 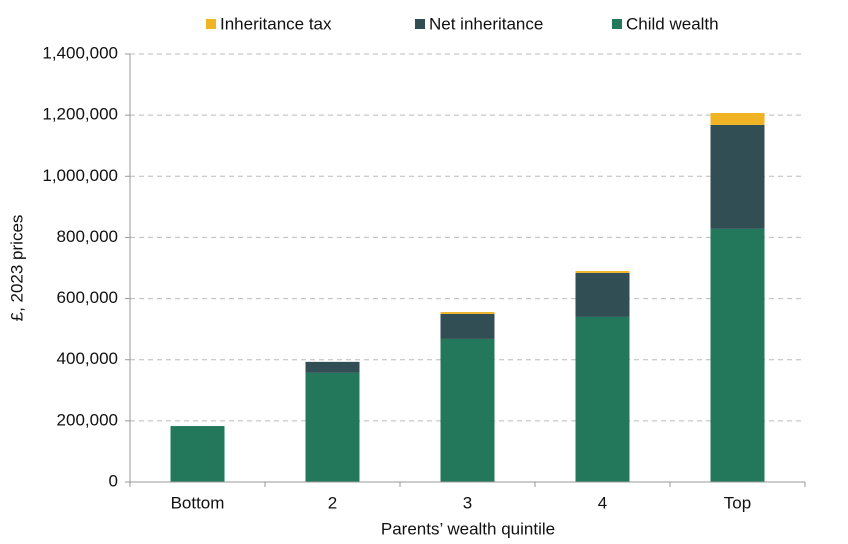 I want to click on y-tick-label: 200,000, so click(x=87, y=419).